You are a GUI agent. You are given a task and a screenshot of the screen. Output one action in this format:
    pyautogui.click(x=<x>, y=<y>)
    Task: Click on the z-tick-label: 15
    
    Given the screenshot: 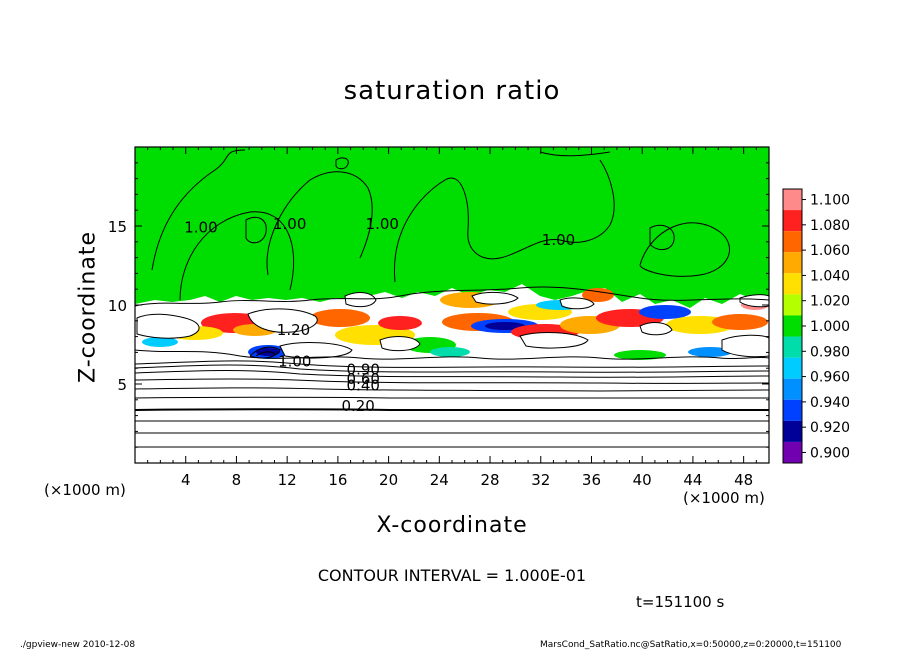 What is the action you would take?
    pyautogui.click(x=117, y=227)
    